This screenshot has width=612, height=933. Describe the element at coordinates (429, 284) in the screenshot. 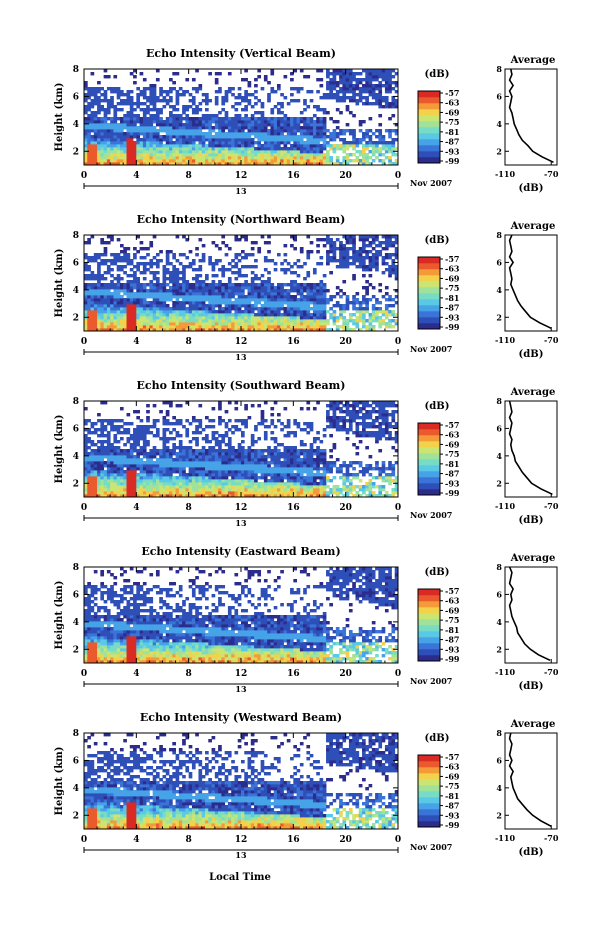

I see `colorbar-segment` at that location.